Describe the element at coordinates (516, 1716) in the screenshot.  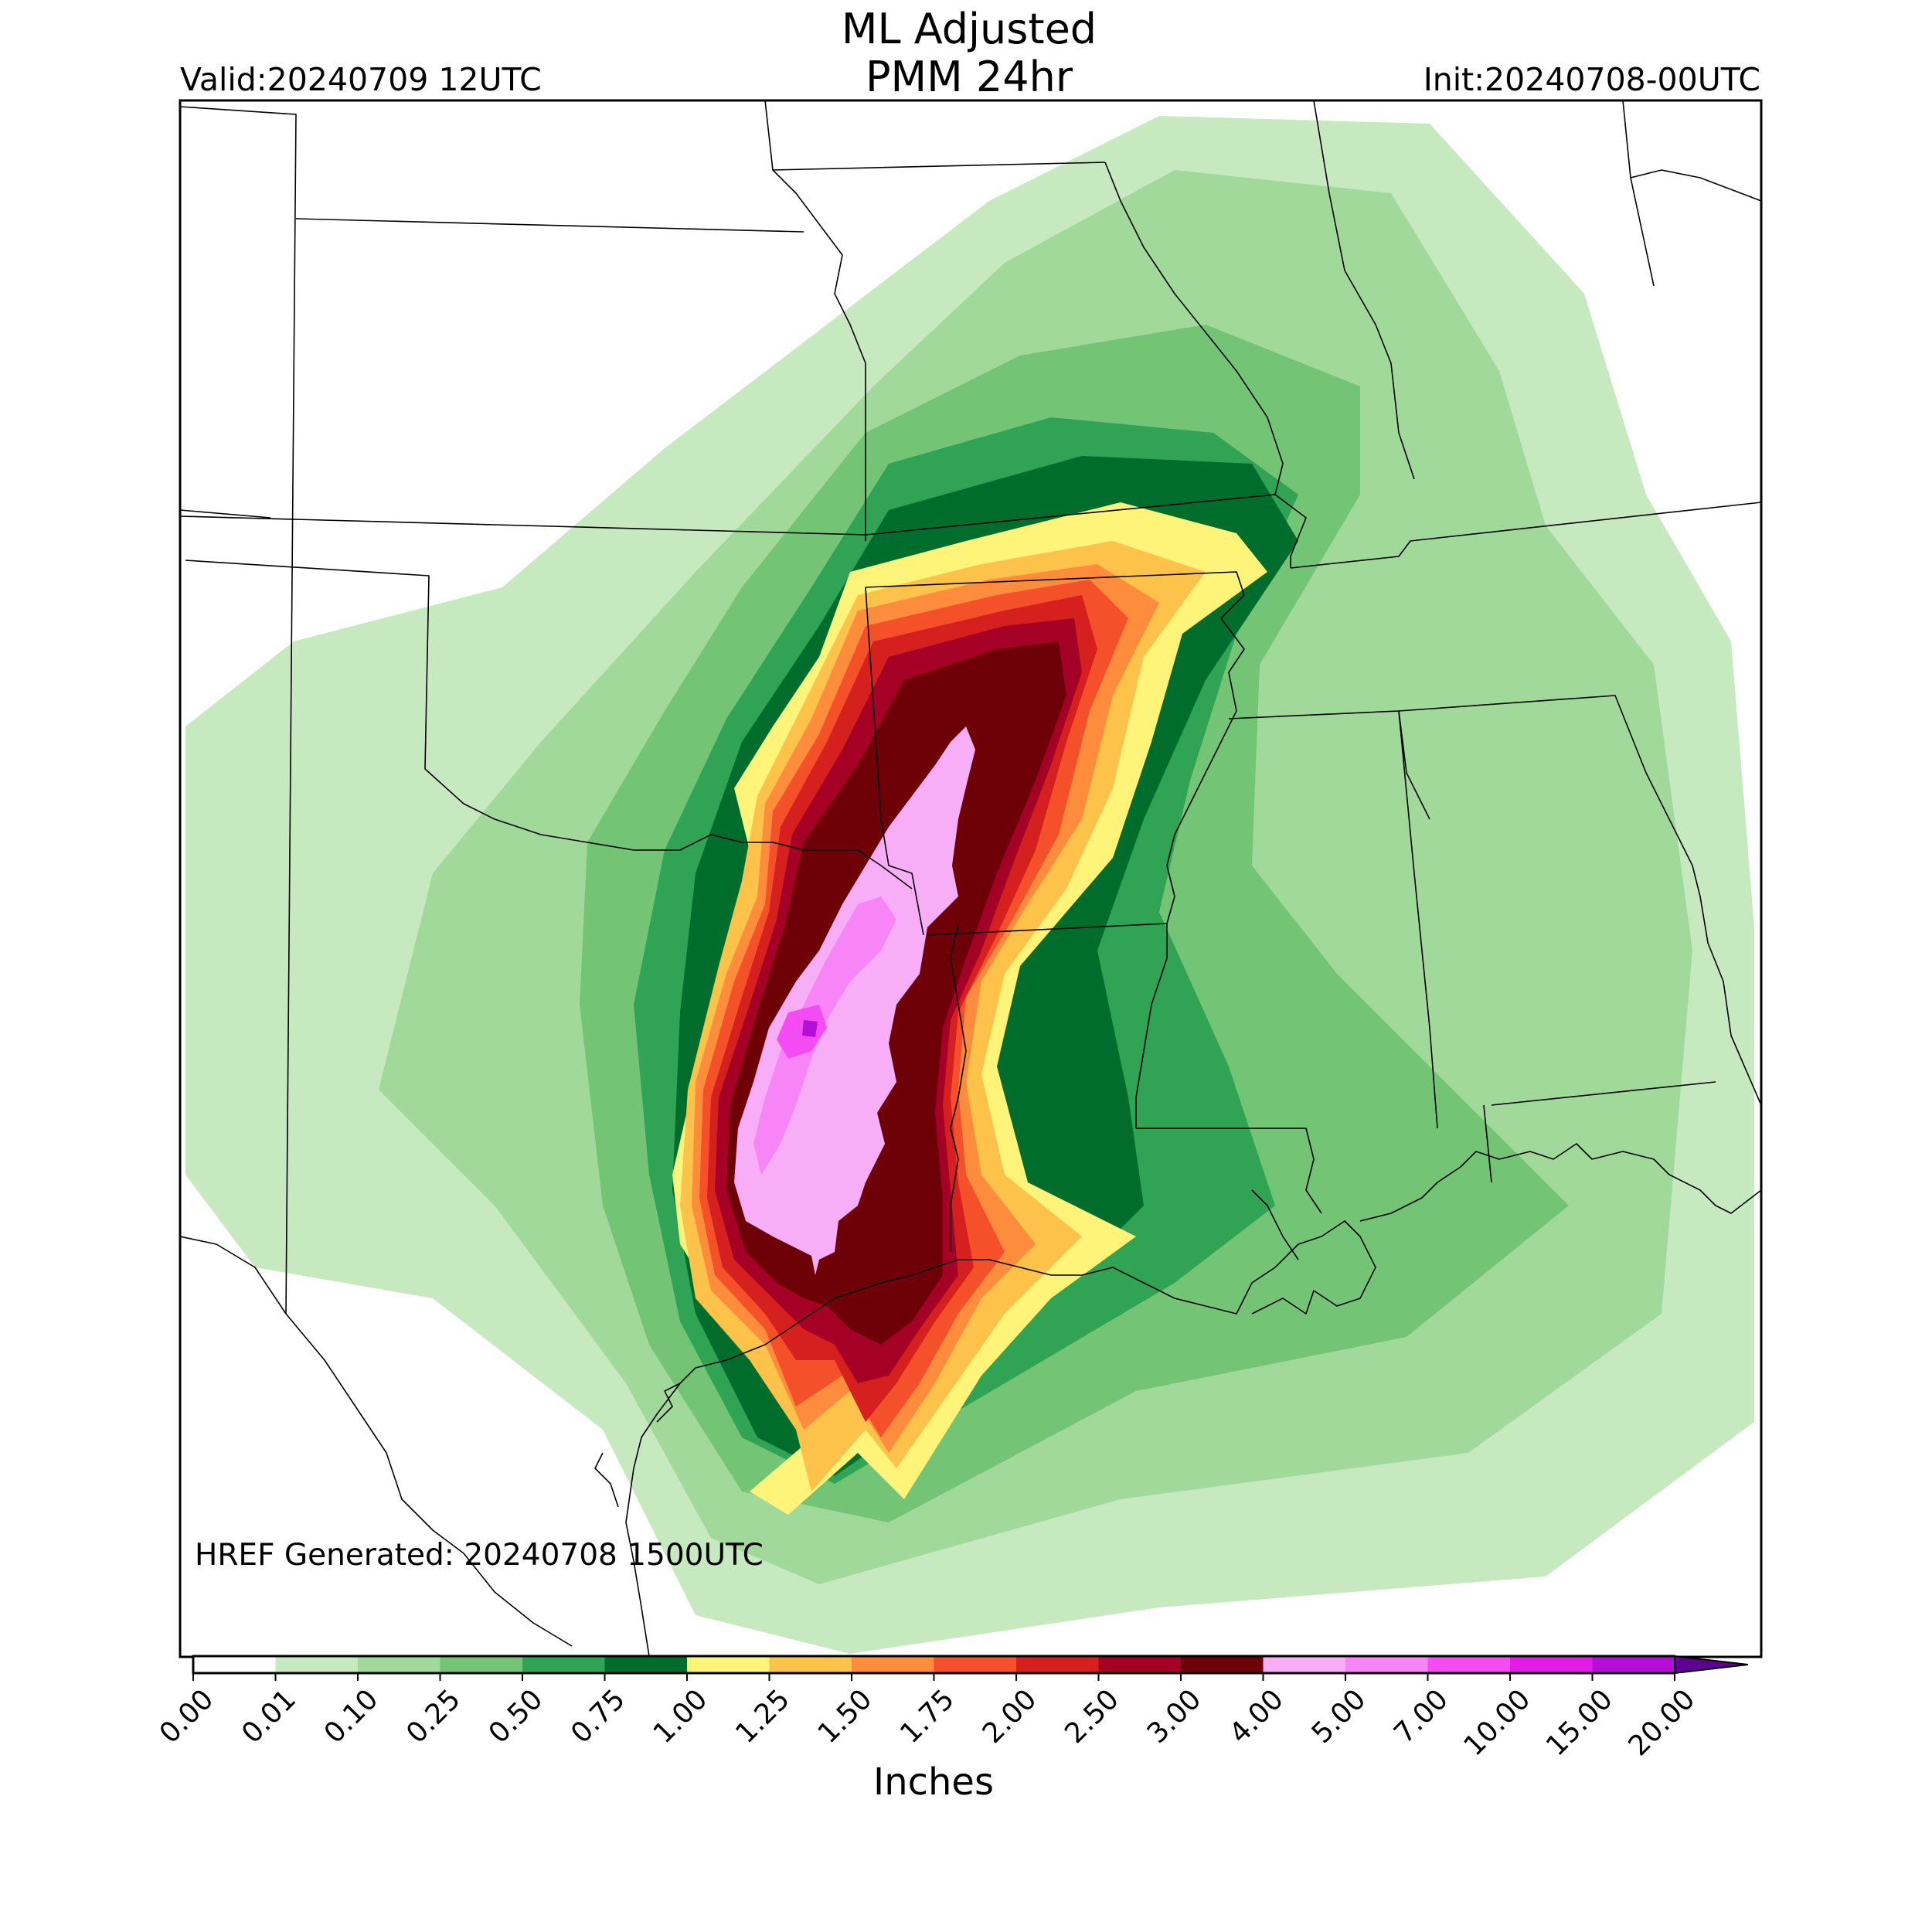
I see `colorbar-tick-label: 0.50` at that location.